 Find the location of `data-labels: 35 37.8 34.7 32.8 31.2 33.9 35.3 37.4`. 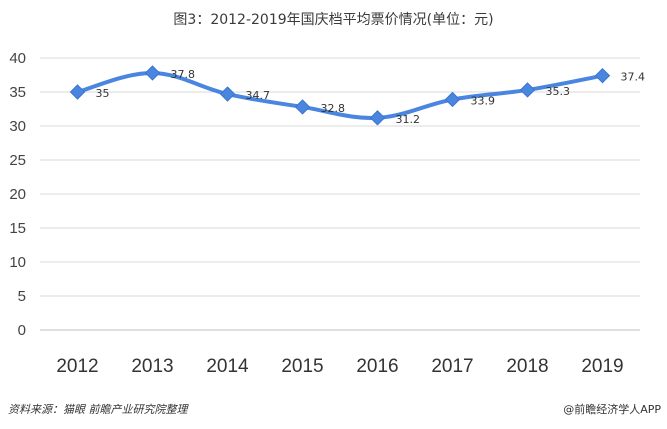

data-labels: 35 37.8 34.7 32.8 31.2 33.9 35.3 37.4 is located at coordinates (371, 97).